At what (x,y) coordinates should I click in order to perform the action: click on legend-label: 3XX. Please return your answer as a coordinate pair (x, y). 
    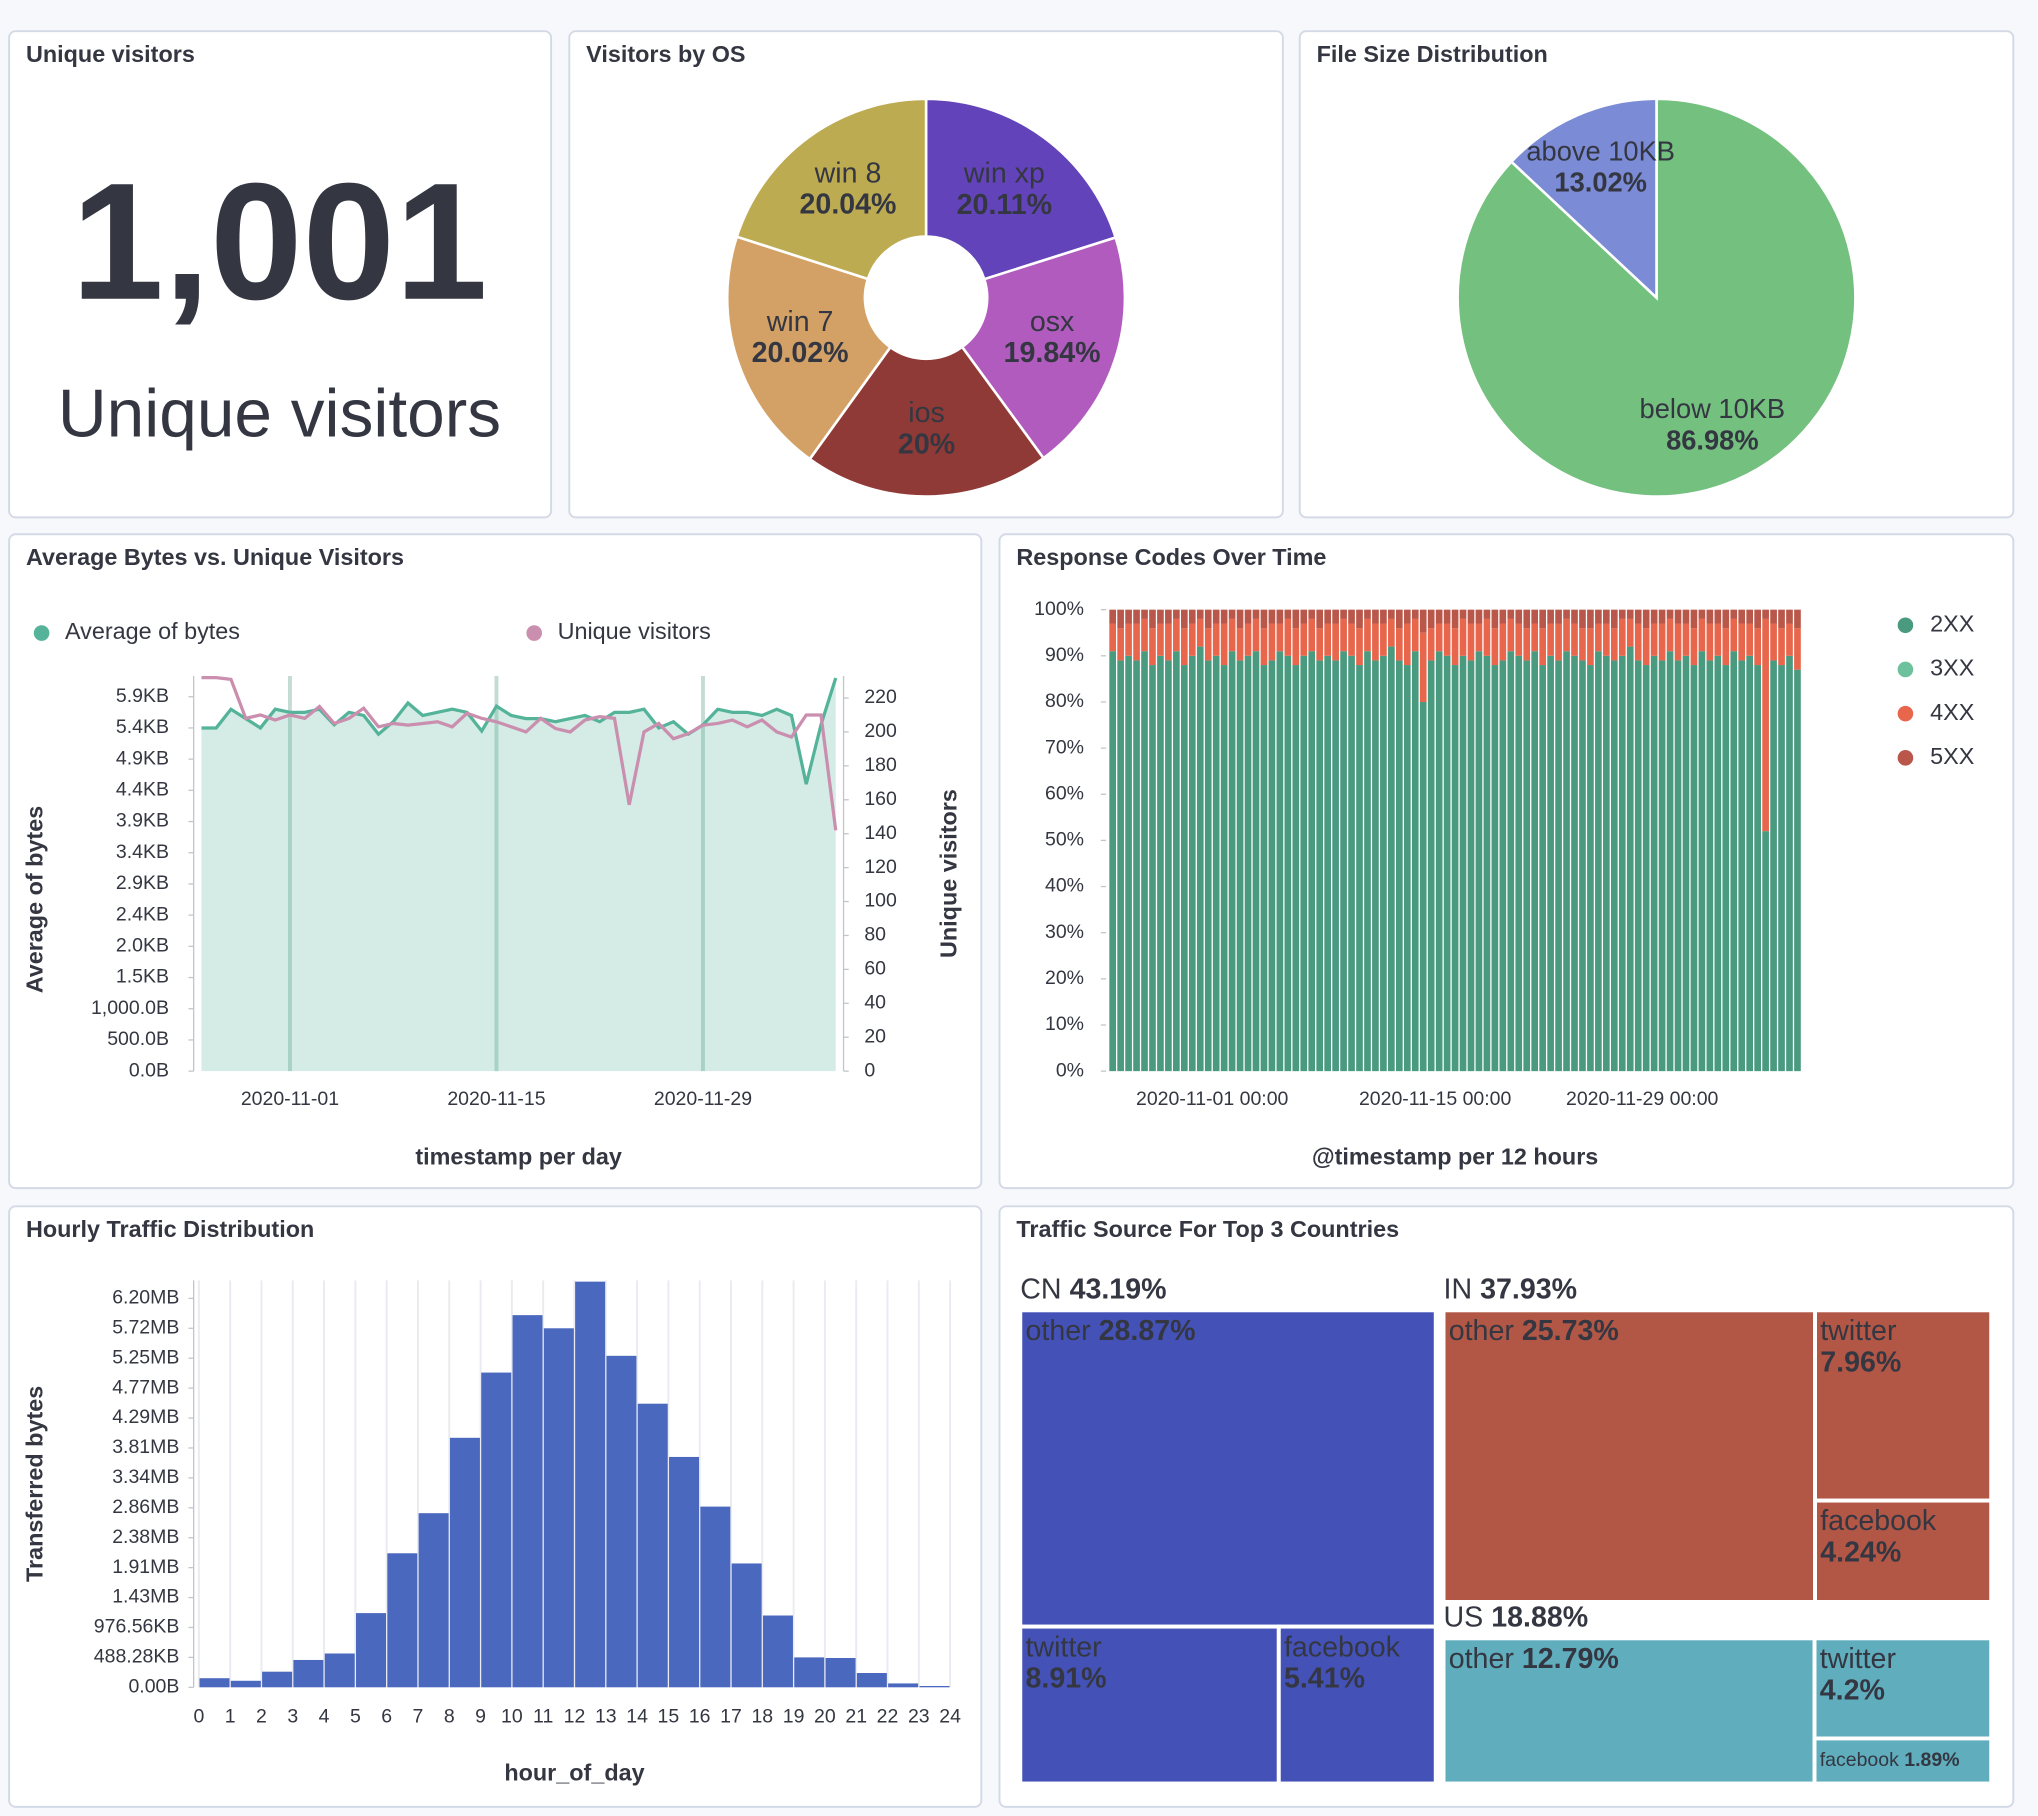
    Looking at the image, I should click on (1952, 668).